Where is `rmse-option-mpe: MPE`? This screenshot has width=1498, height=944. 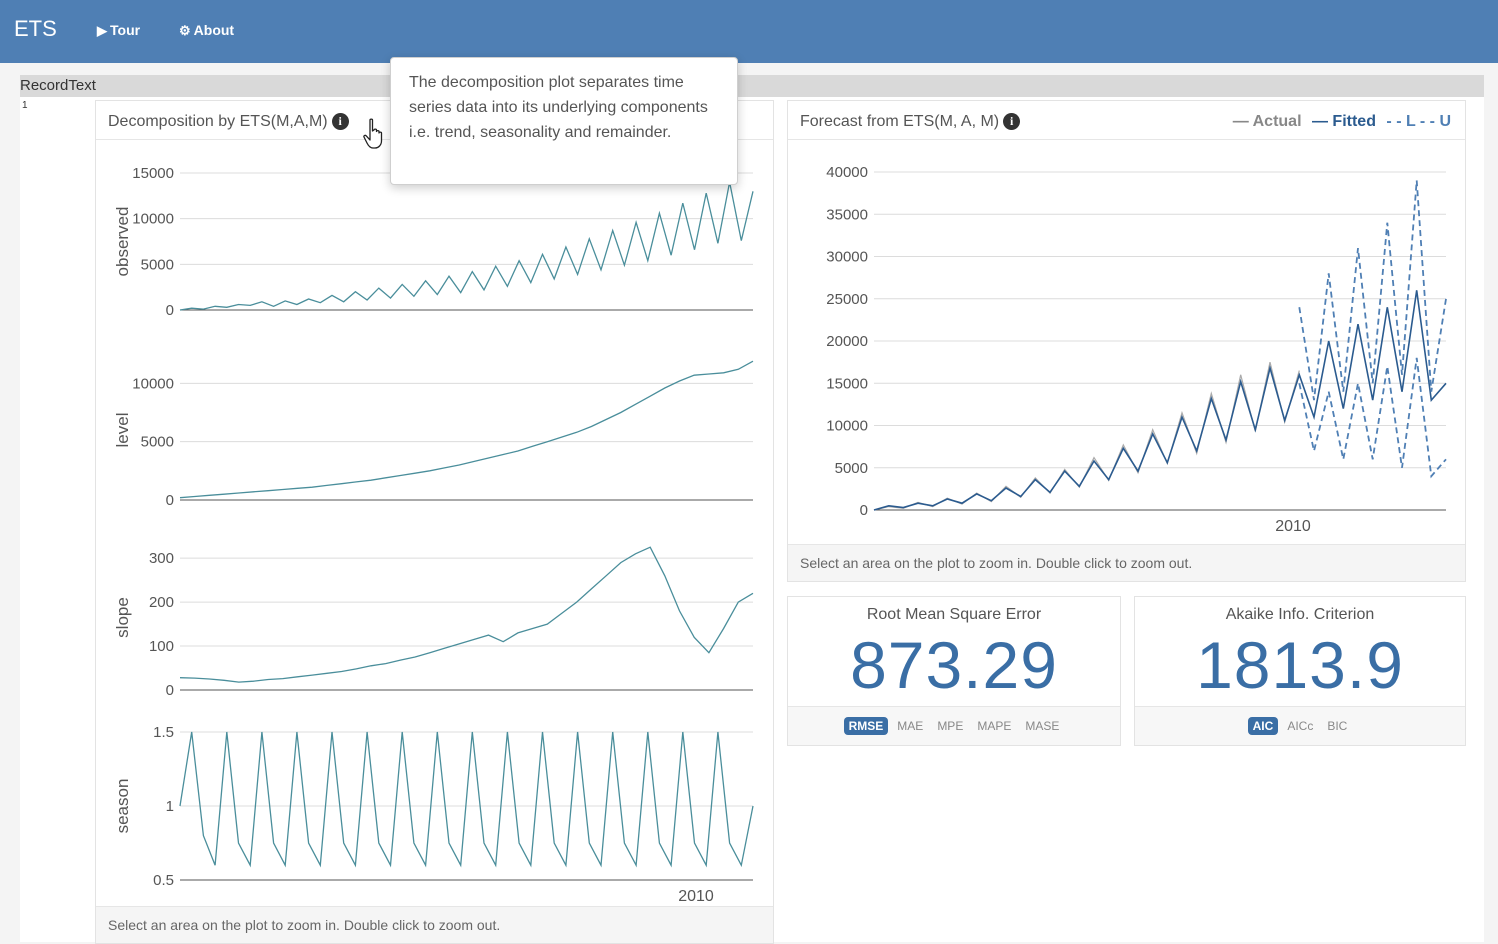
rmse-option-mpe: MPE is located at coordinates (950, 726).